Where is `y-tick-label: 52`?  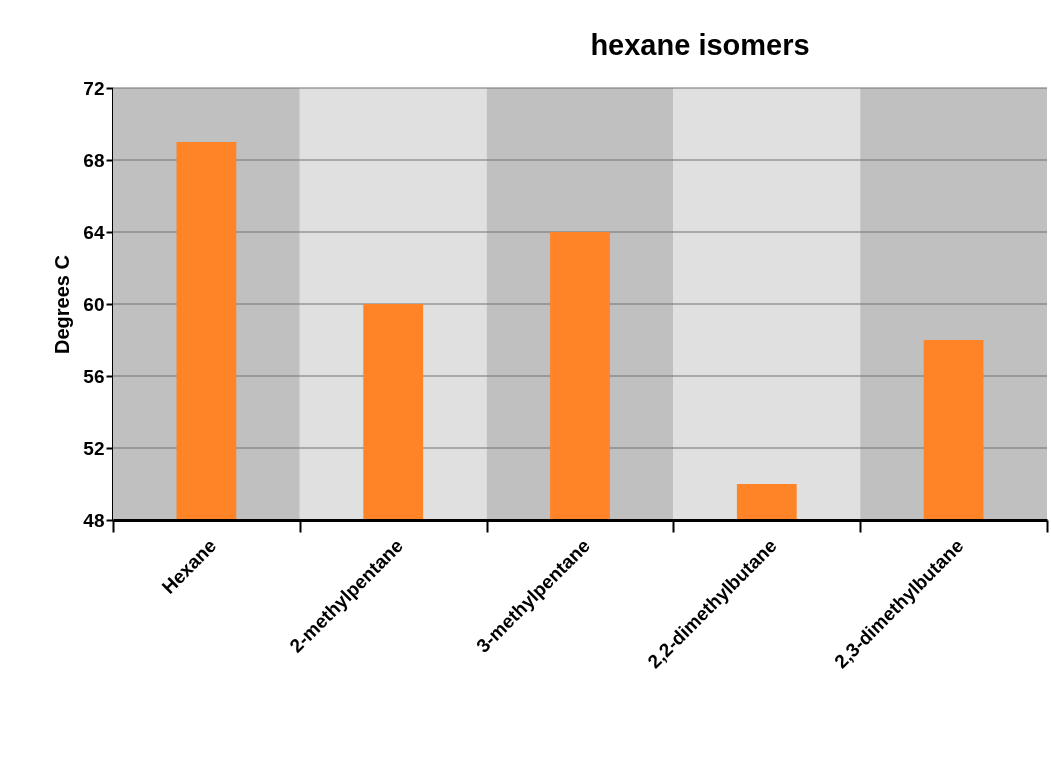
y-tick-label: 52 is located at coordinates (94, 448).